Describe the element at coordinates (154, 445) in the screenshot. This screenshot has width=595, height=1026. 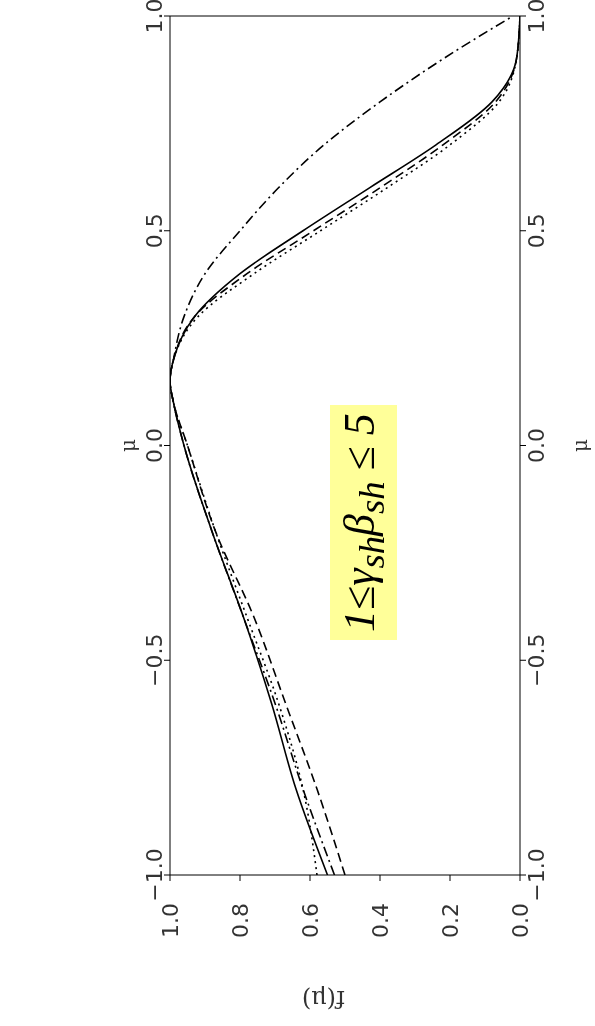
I see `y-tick-label: 0.0` at that location.